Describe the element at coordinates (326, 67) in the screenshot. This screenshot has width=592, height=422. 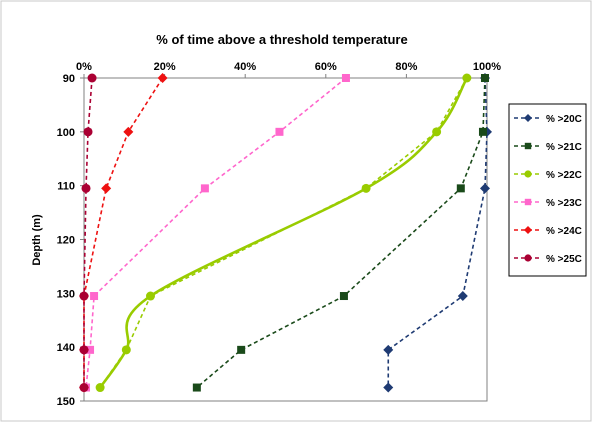
I see `x-tick-label: 60%` at that location.